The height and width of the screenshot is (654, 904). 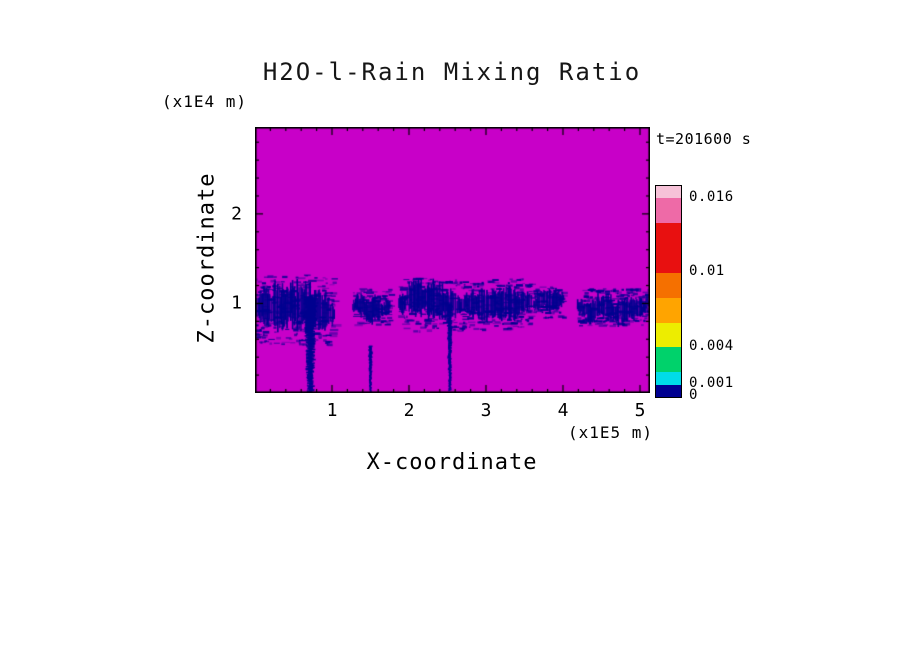 I want to click on colorbar, so click(x=668, y=291).